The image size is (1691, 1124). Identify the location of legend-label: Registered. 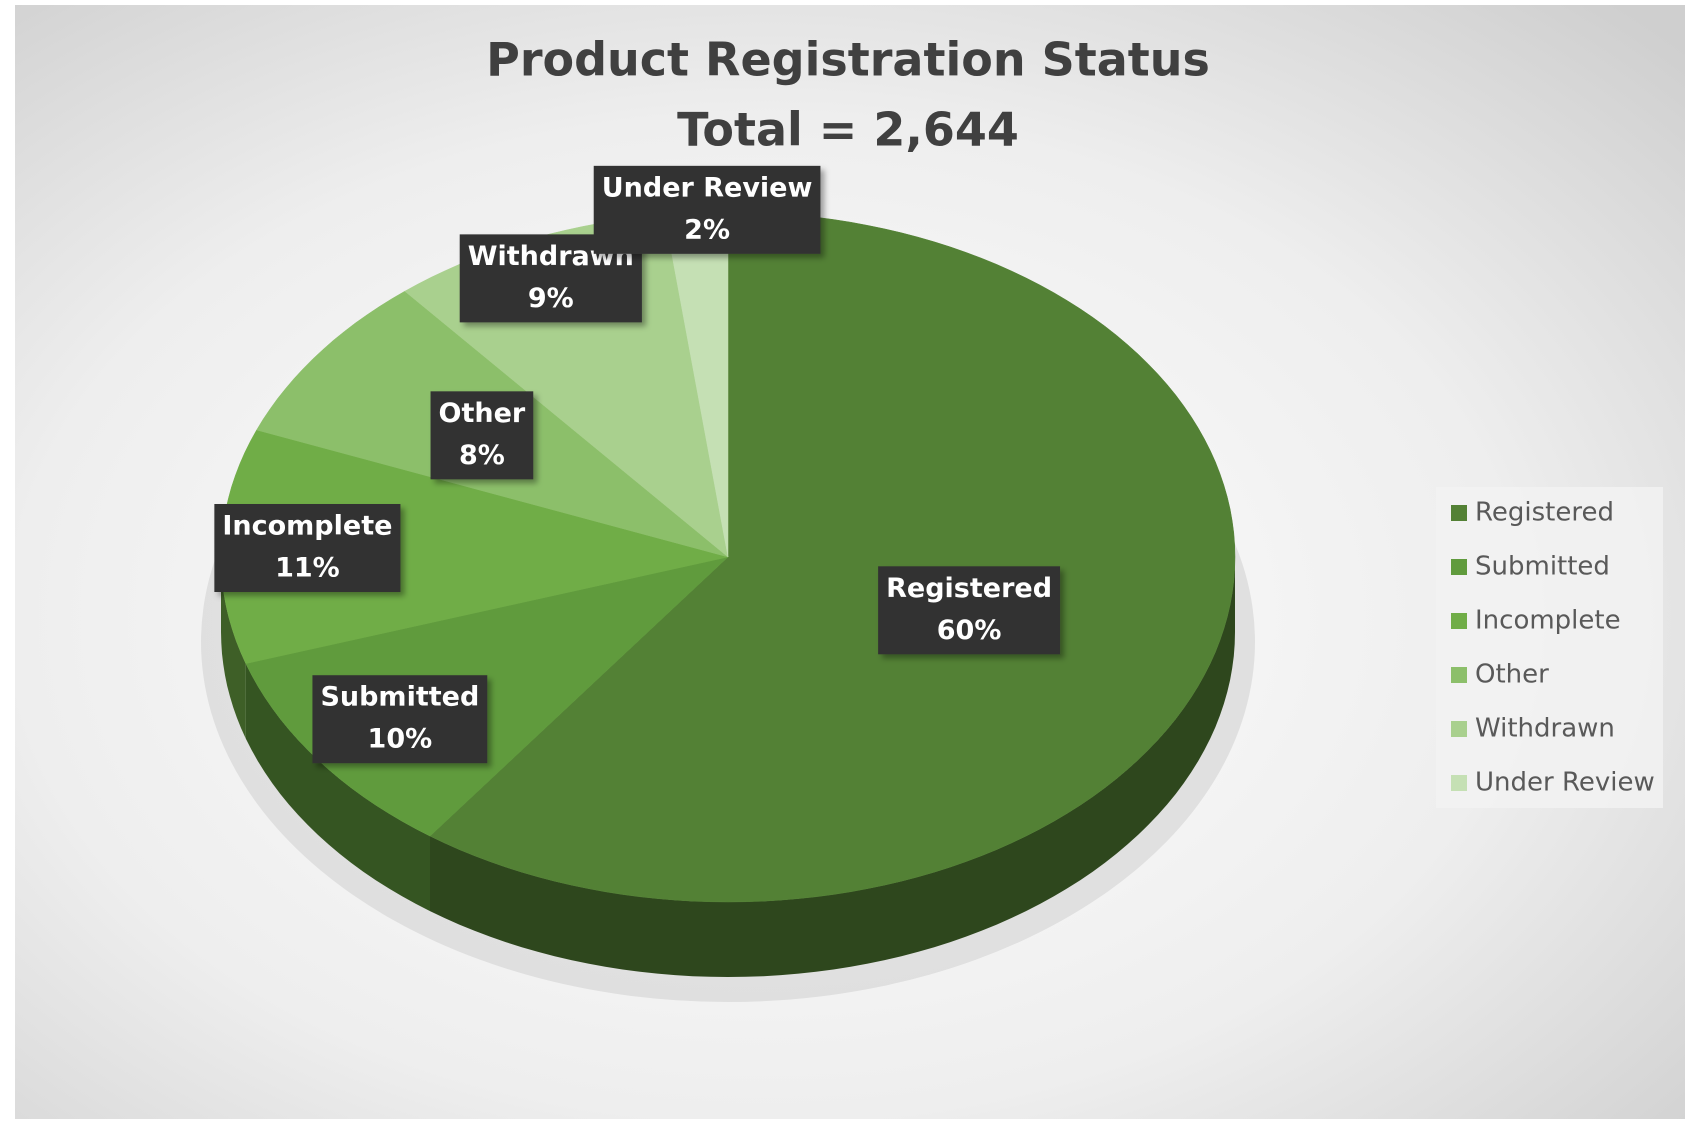
(1544, 513).